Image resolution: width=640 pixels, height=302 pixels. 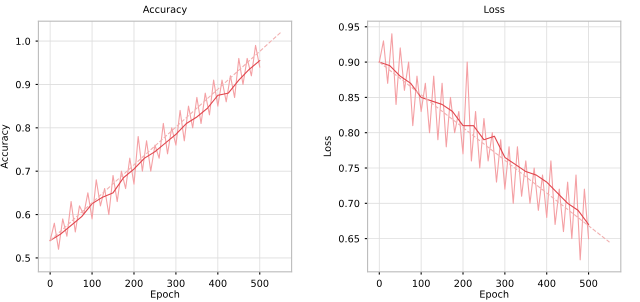 I want to click on y-tick-label: 0.9, so click(x=23, y=84).